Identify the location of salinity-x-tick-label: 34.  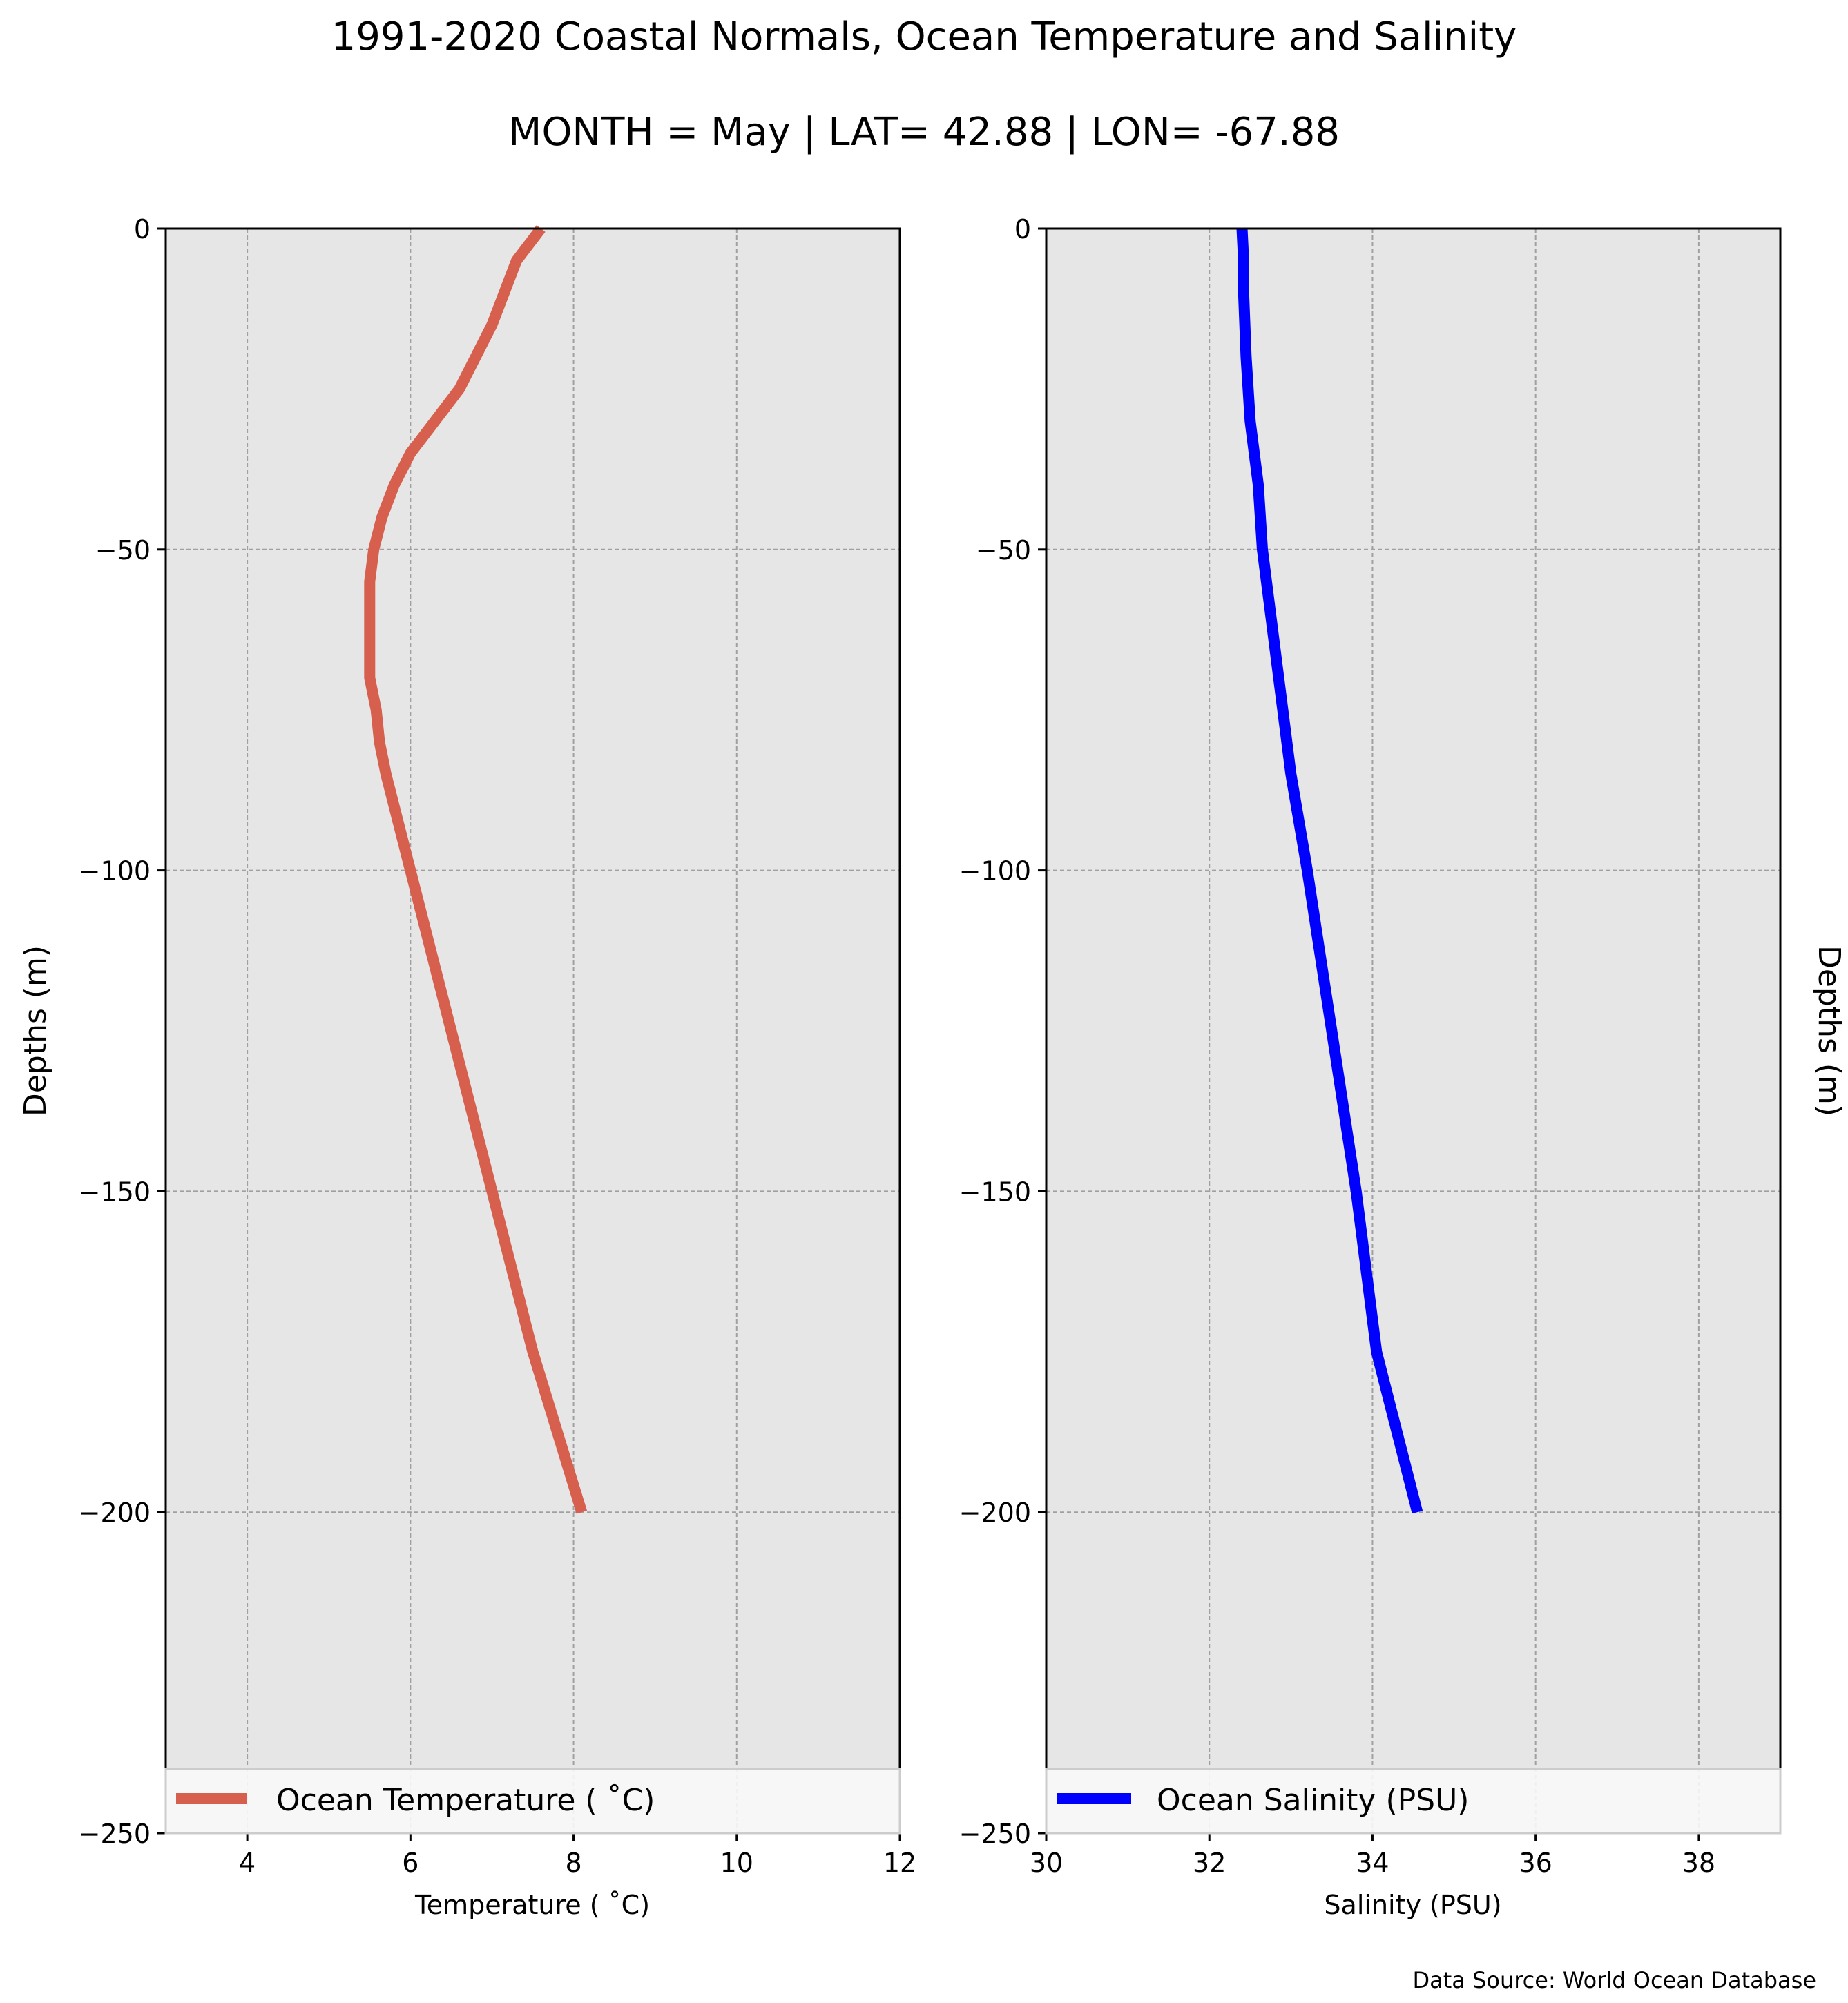
(1372, 1863).